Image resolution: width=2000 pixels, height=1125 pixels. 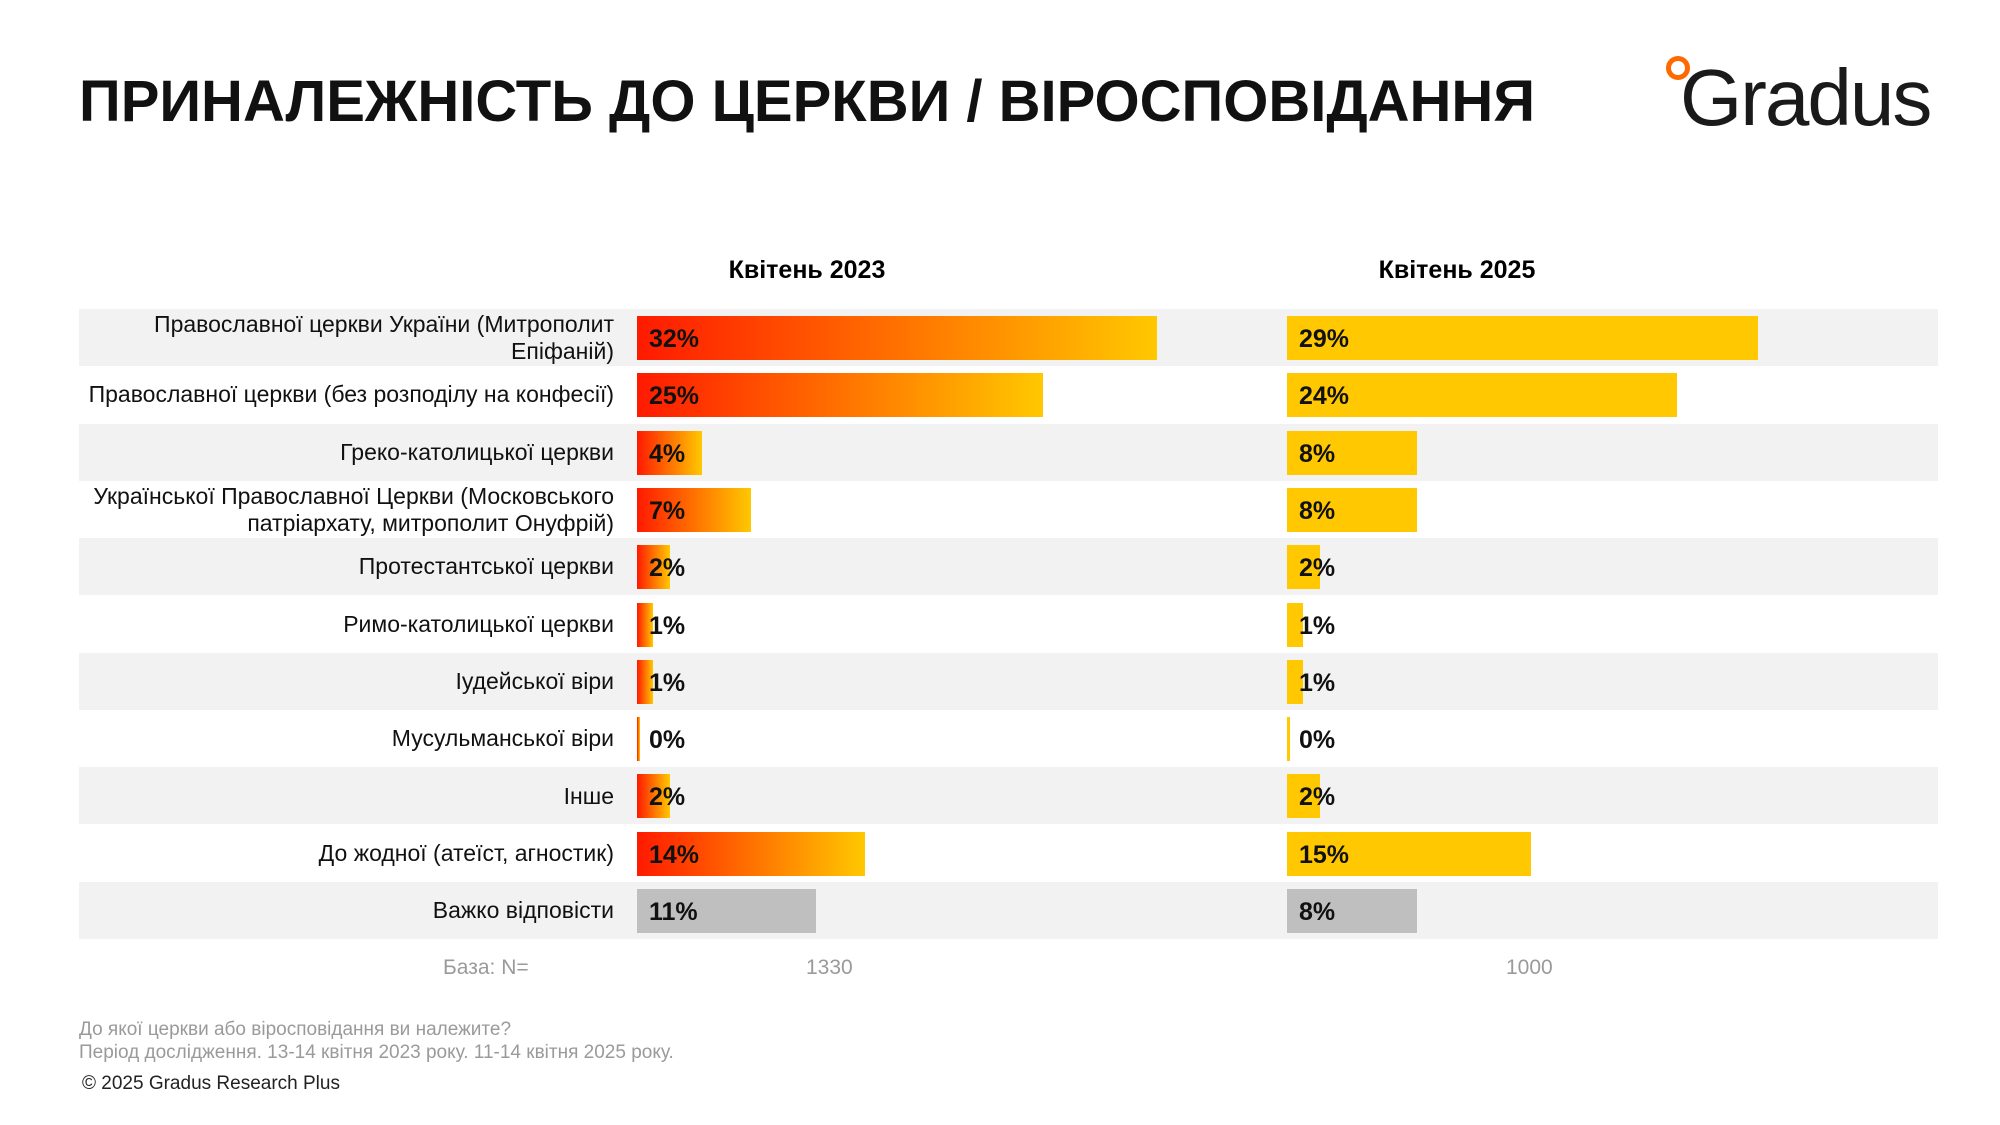 What do you see at coordinates (674, 339) in the screenshot?
I see `value-label: 32%` at bounding box center [674, 339].